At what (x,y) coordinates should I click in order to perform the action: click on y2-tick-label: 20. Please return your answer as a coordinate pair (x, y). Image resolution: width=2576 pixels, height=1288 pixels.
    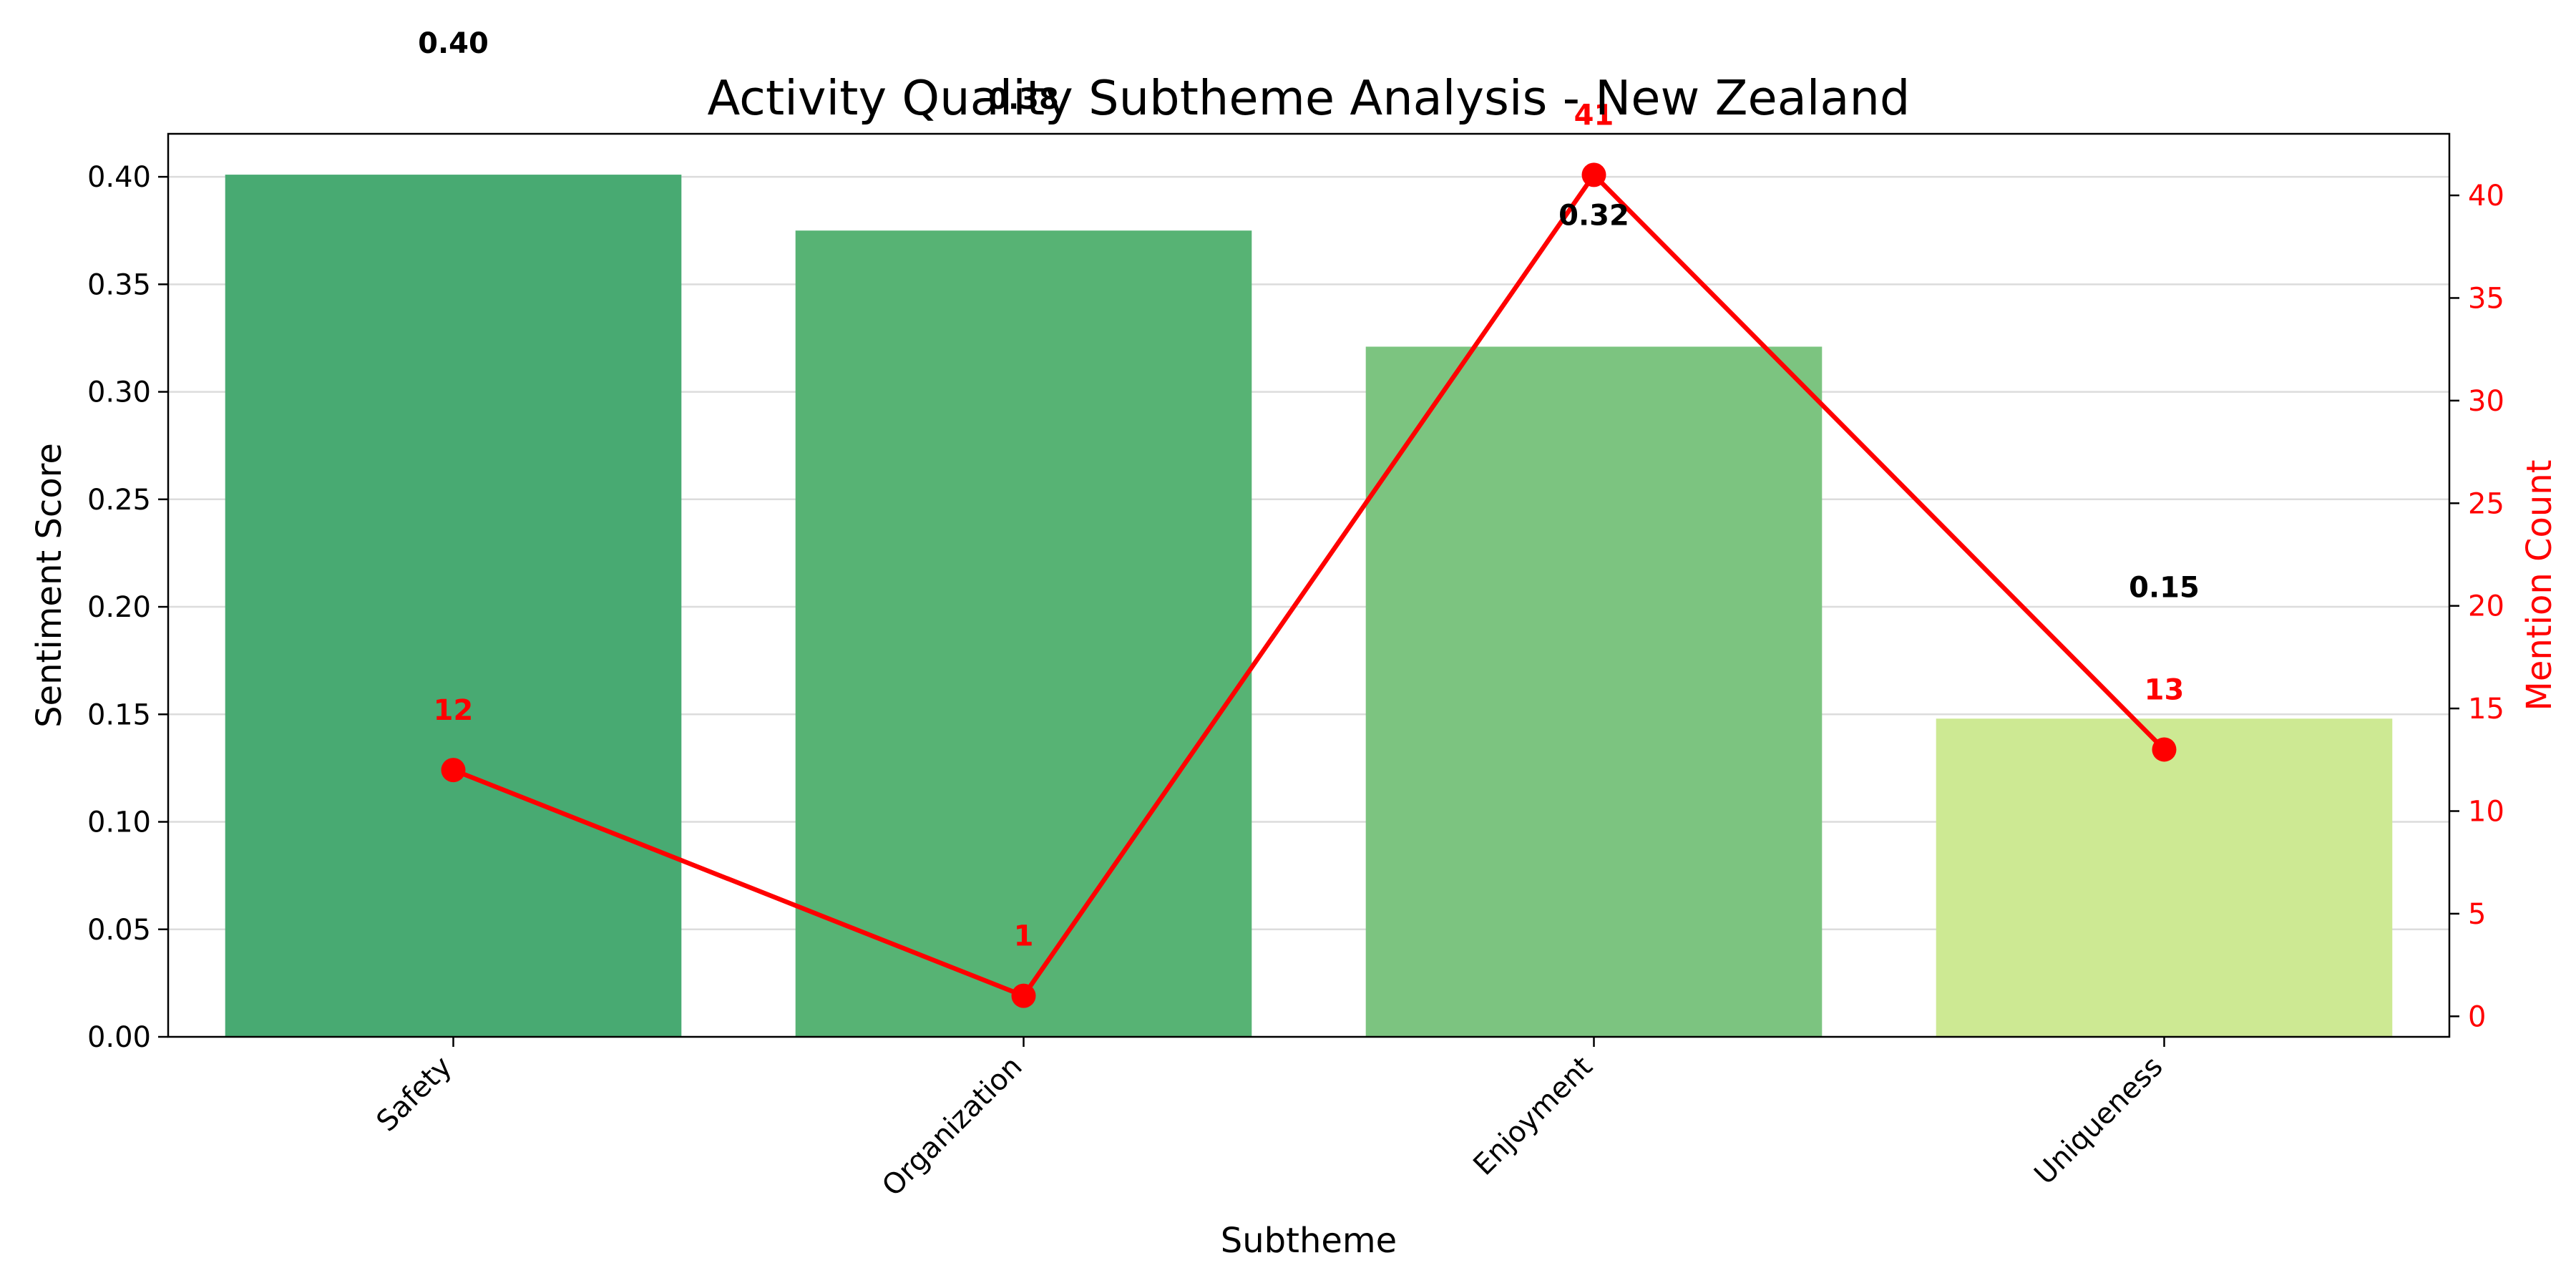
    Looking at the image, I should click on (2486, 606).